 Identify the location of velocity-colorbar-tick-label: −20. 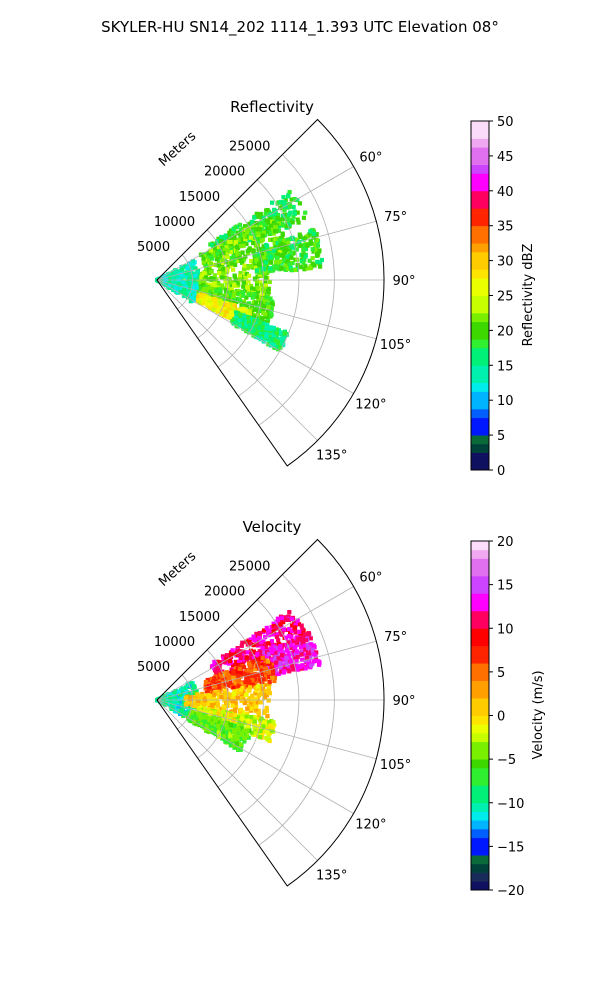
(510, 891).